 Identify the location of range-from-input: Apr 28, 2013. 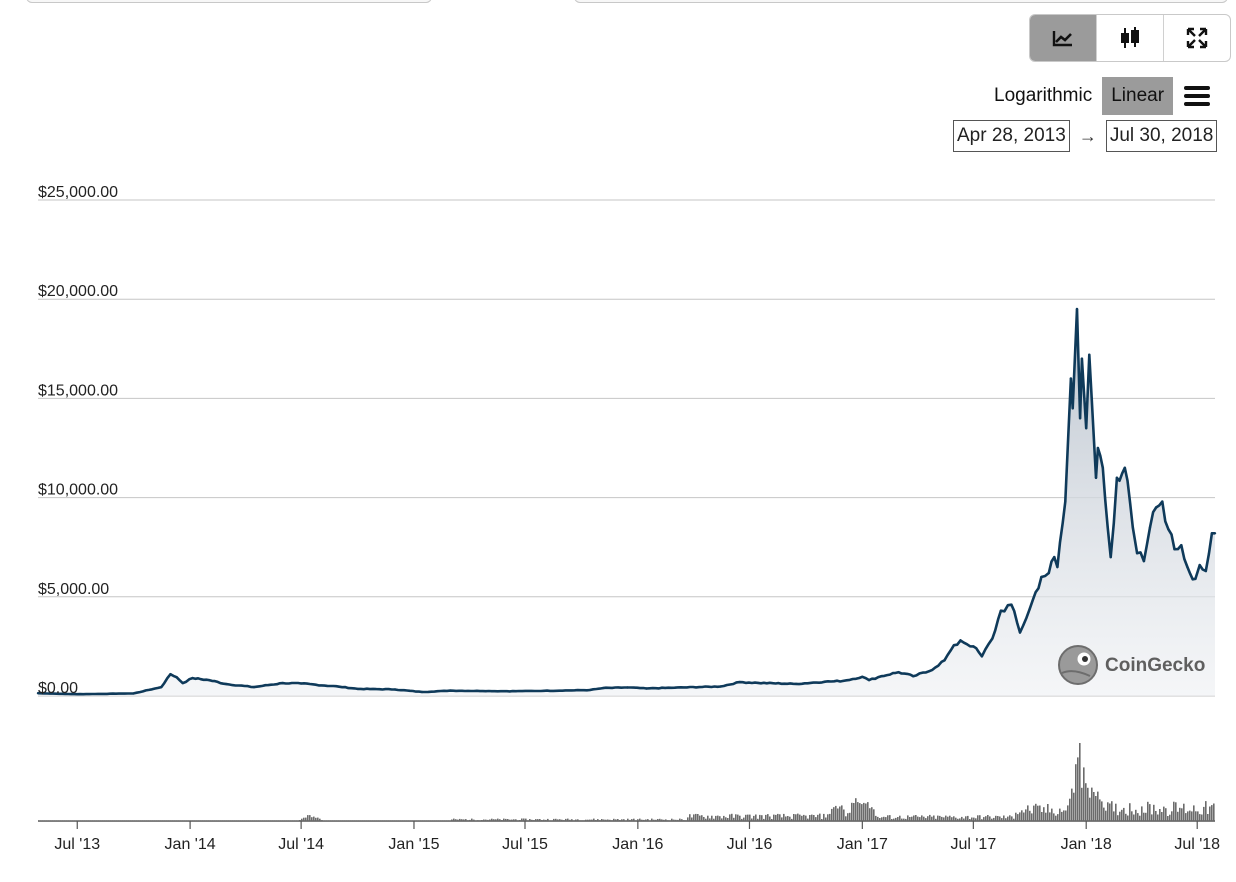
(1011, 136).